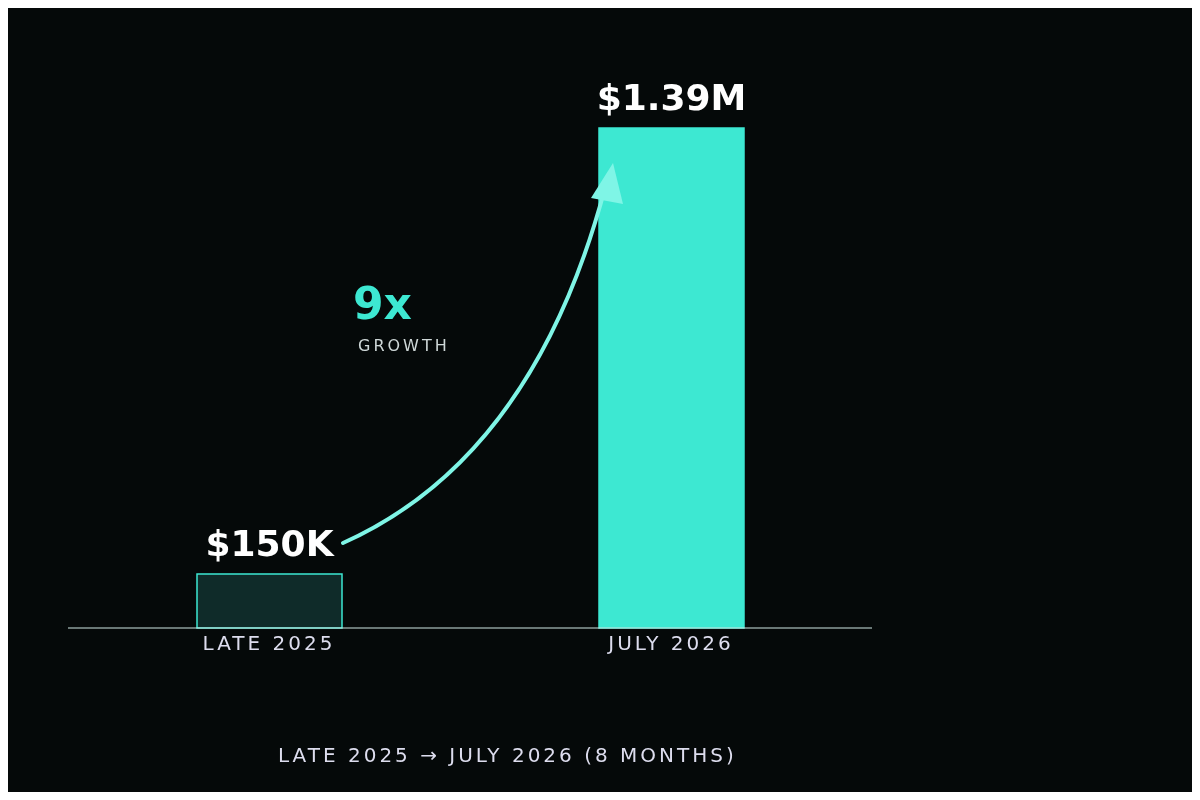 The width and height of the screenshot is (1200, 800). What do you see at coordinates (382, 303) in the screenshot?
I see `annotation: 9x` at bounding box center [382, 303].